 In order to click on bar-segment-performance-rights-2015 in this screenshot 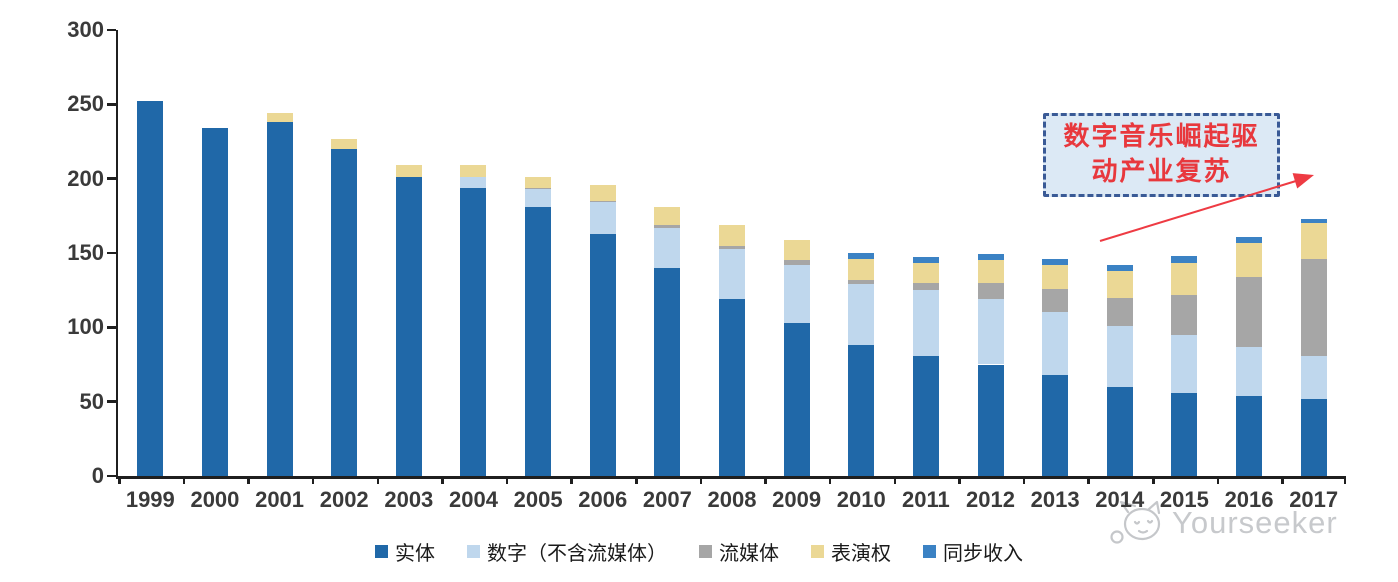, I will do `click(1184, 279)`.